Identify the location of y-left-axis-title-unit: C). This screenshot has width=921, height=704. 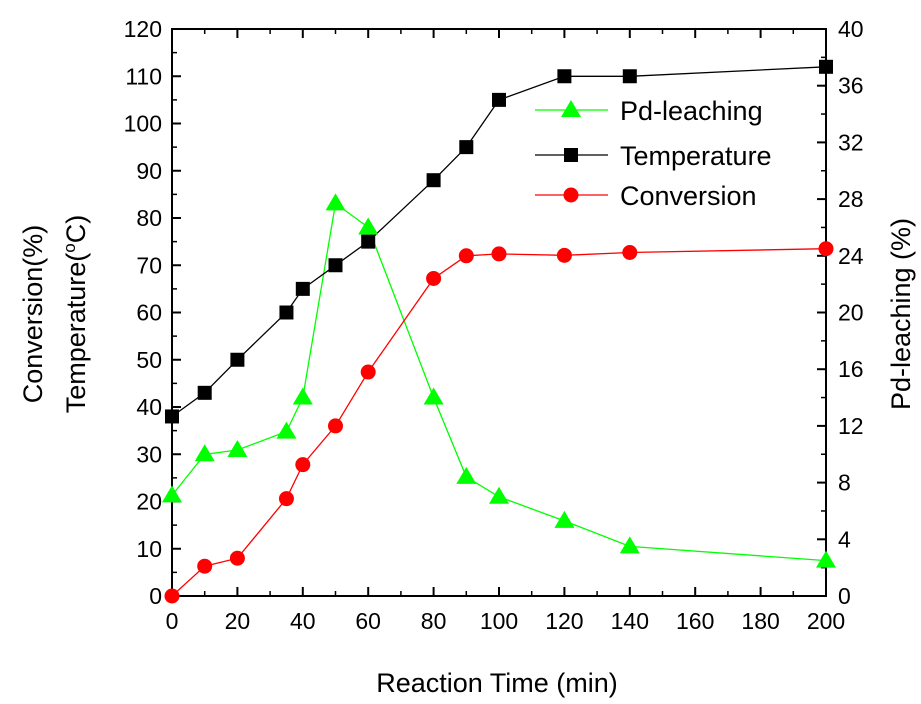
(76, 229).